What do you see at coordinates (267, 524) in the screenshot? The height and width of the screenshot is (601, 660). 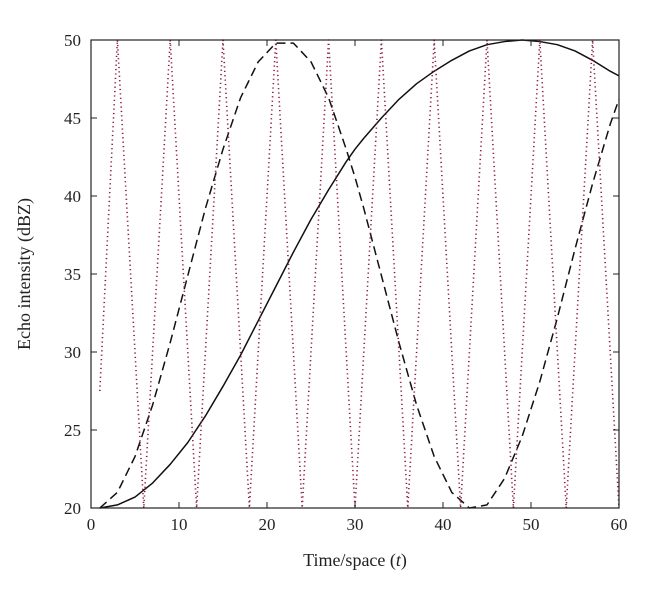 I see `x-tick-label: 20` at bounding box center [267, 524].